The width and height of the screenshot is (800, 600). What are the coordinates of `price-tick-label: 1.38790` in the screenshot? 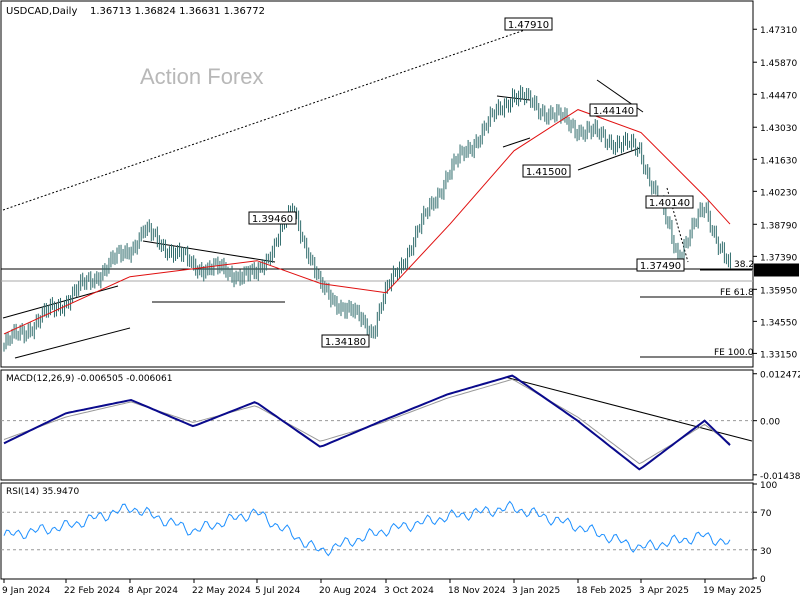 It's located at (778, 226).